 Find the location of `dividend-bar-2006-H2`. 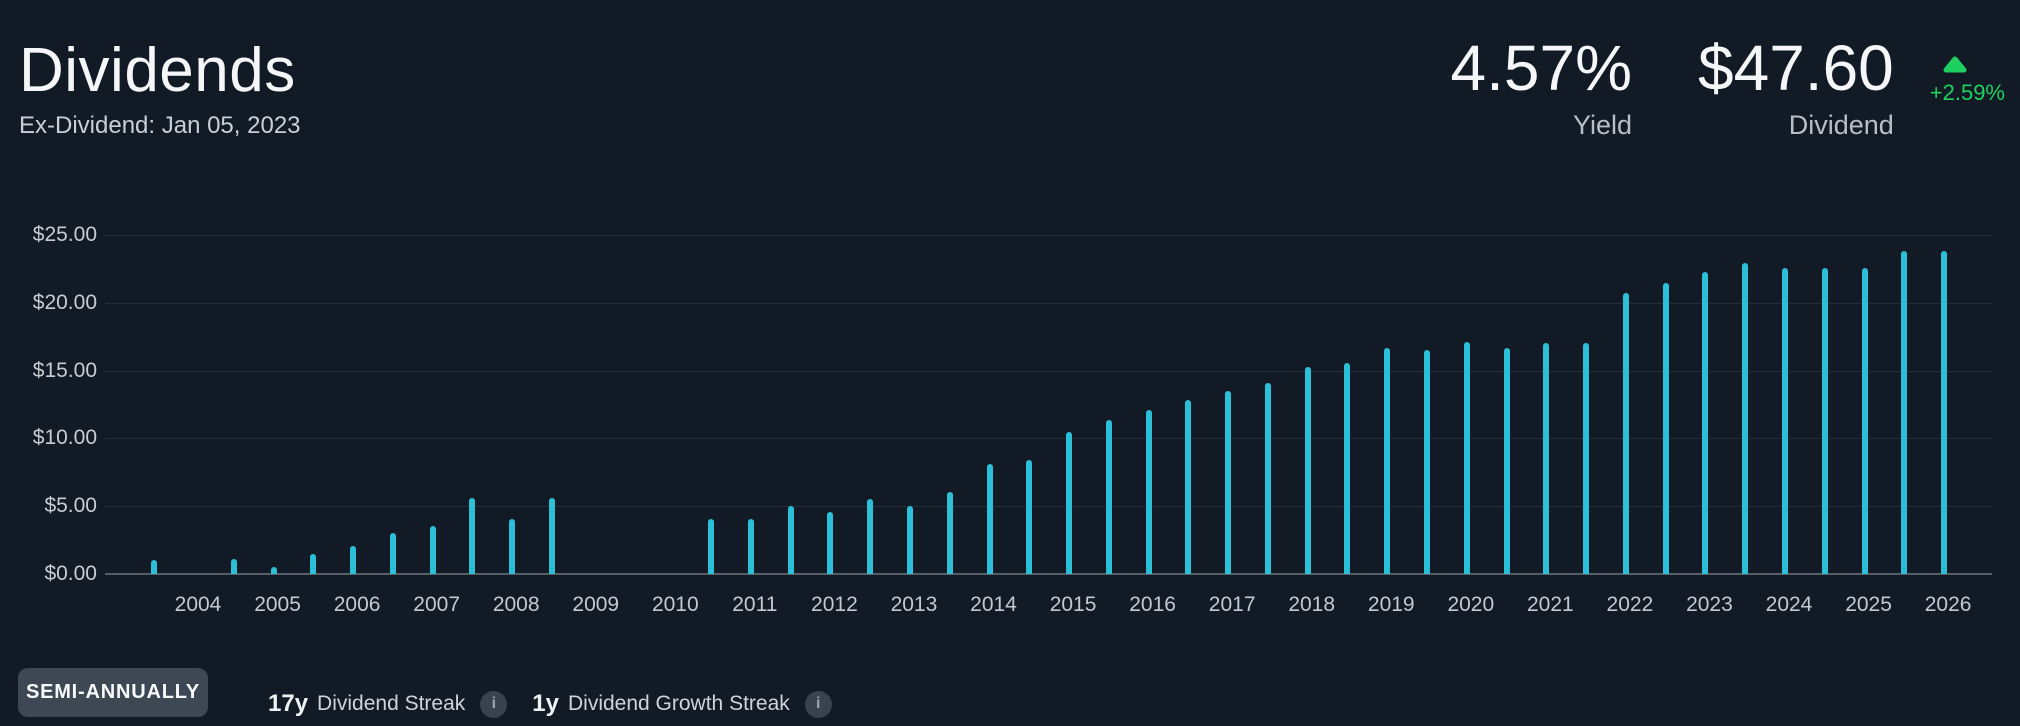

dividend-bar-2006-H2 is located at coordinates (392, 553).